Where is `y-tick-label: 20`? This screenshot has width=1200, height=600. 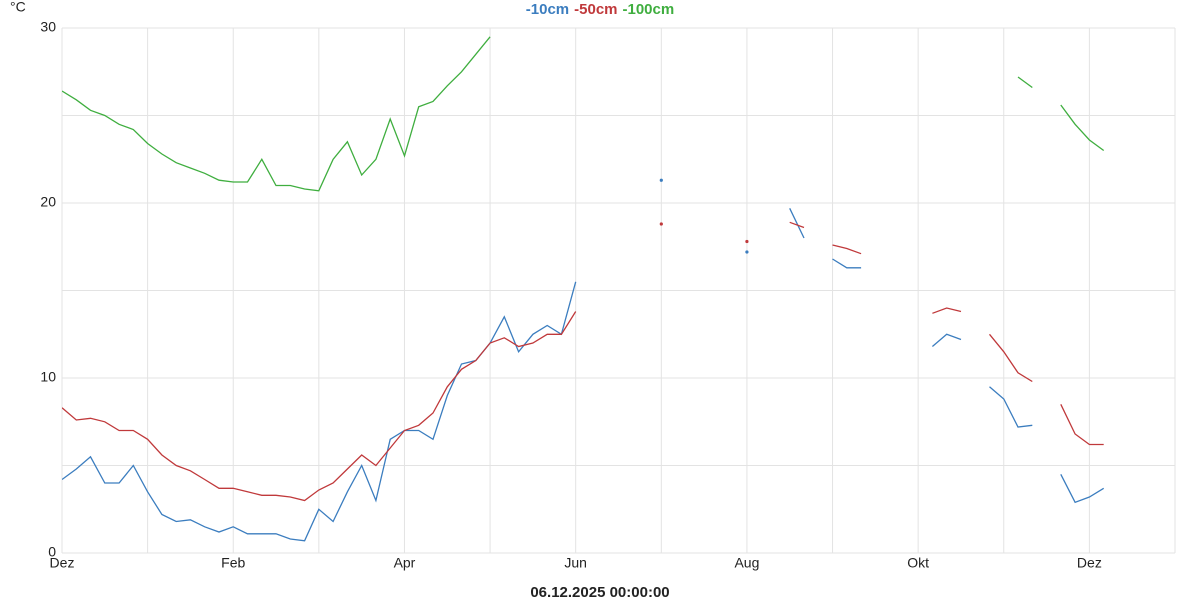
y-tick-label: 20 is located at coordinates (48, 202).